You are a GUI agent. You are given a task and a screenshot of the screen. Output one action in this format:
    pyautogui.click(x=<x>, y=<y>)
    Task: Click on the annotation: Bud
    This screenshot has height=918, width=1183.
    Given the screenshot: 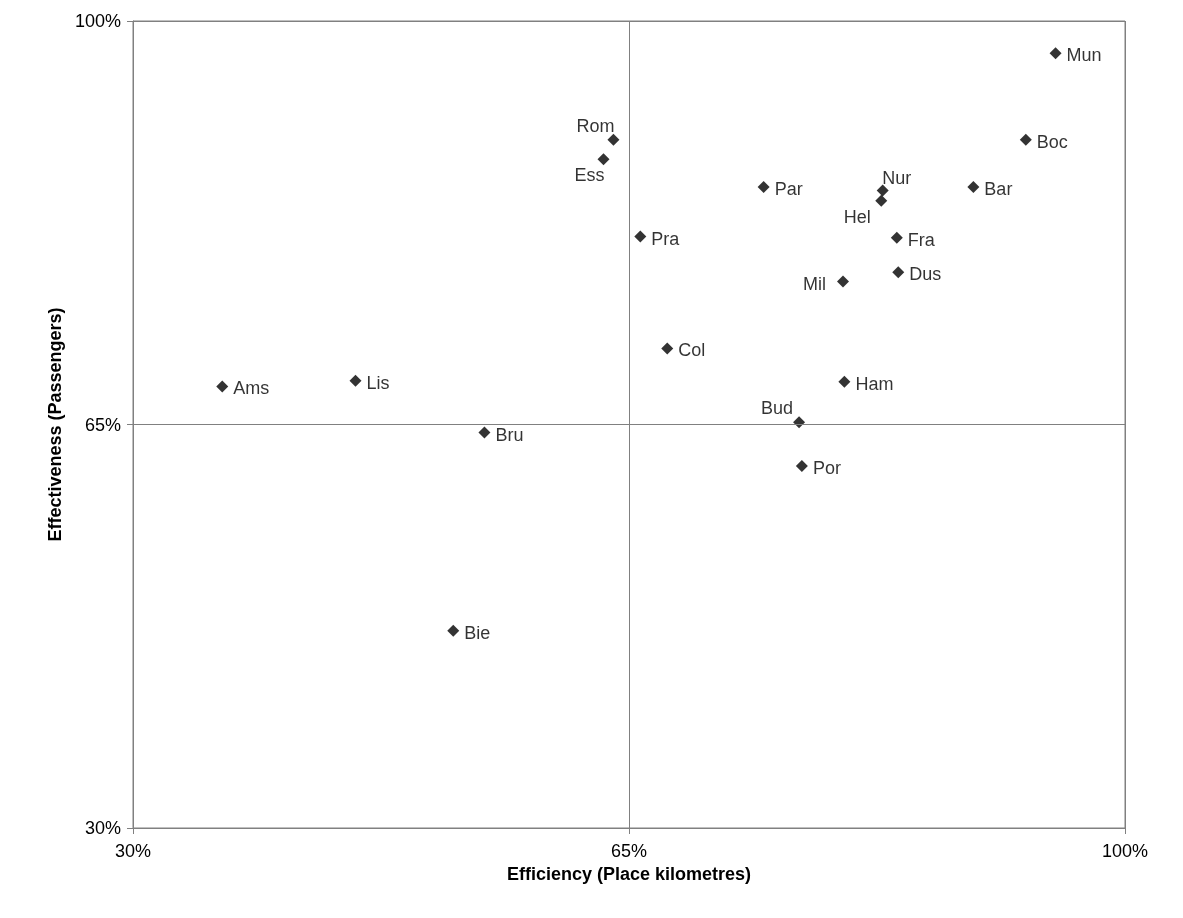 What is the action you would take?
    pyautogui.click(x=777, y=408)
    